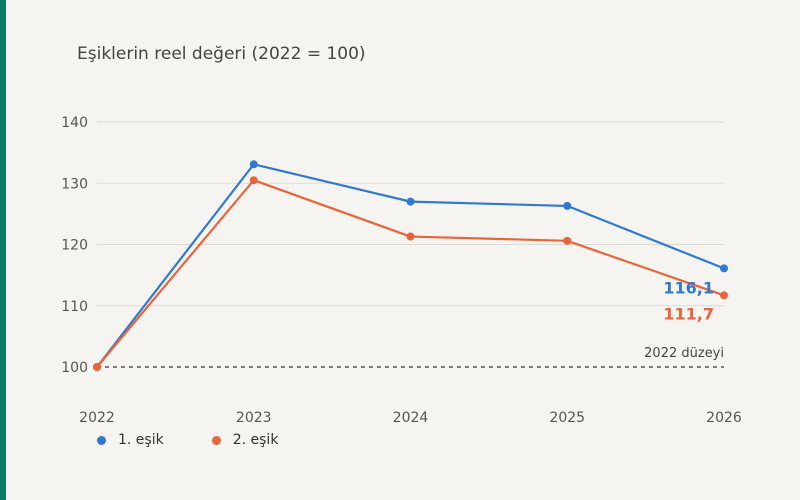  I want to click on y-tick-label: 140, so click(74, 123).